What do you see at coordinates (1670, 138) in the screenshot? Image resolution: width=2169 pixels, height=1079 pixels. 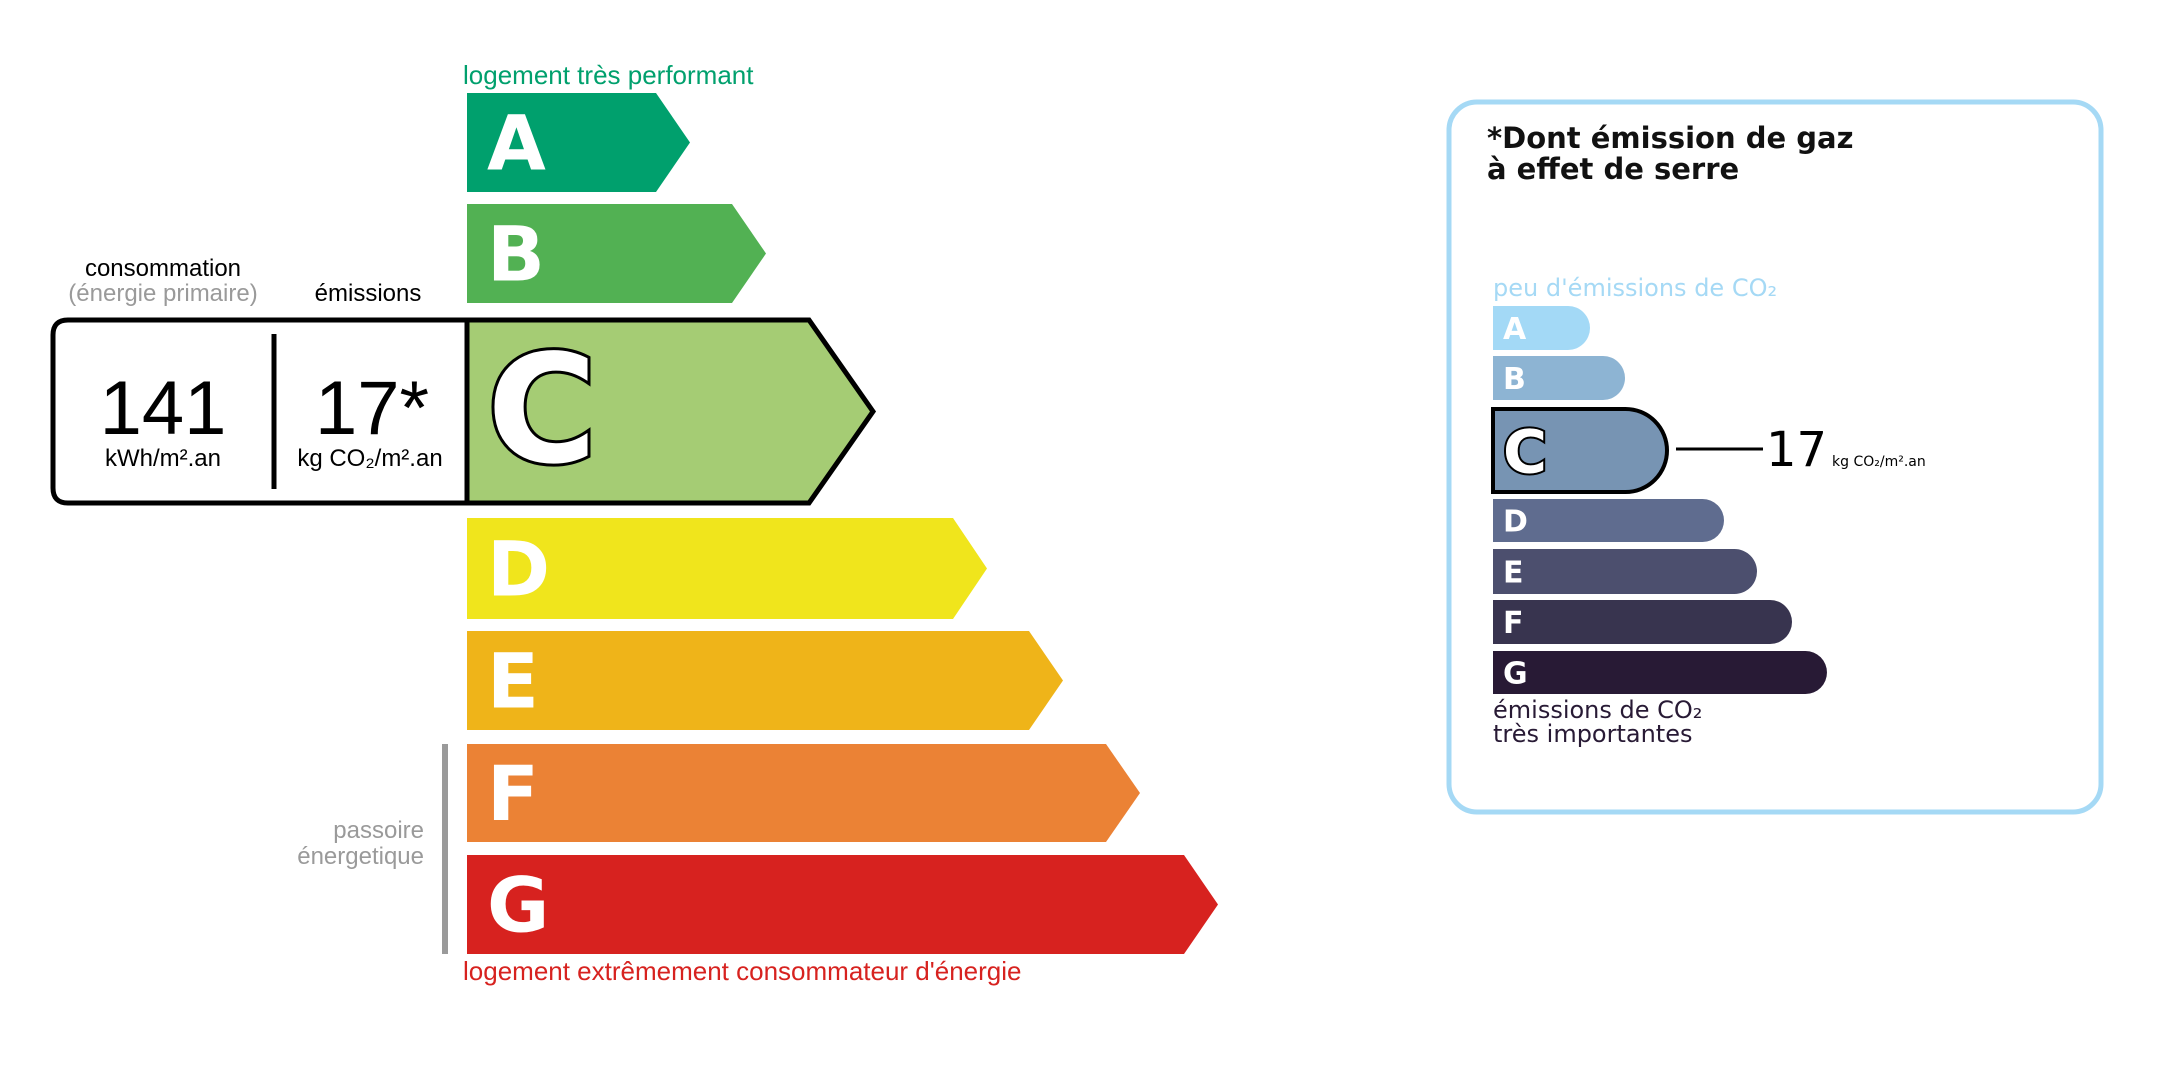 I see `ges-title-line1: *Dont émission de gaz` at bounding box center [1670, 138].